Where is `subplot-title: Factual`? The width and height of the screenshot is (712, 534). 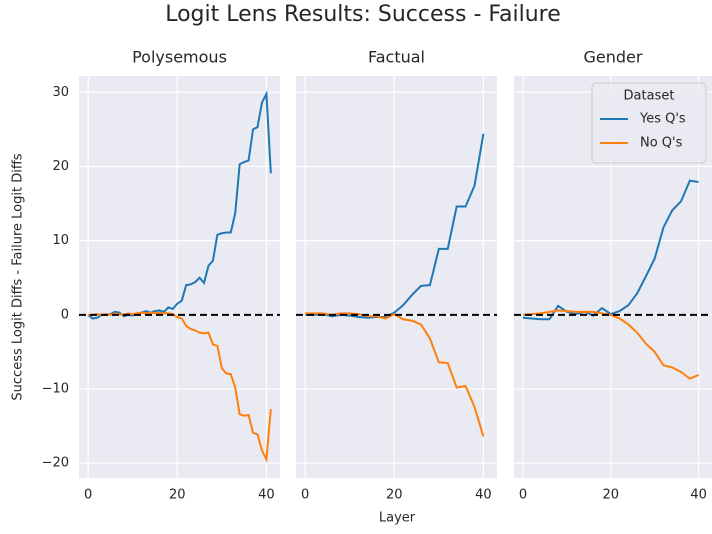
subplot-title: Factual is located at coordinates (396, 57).